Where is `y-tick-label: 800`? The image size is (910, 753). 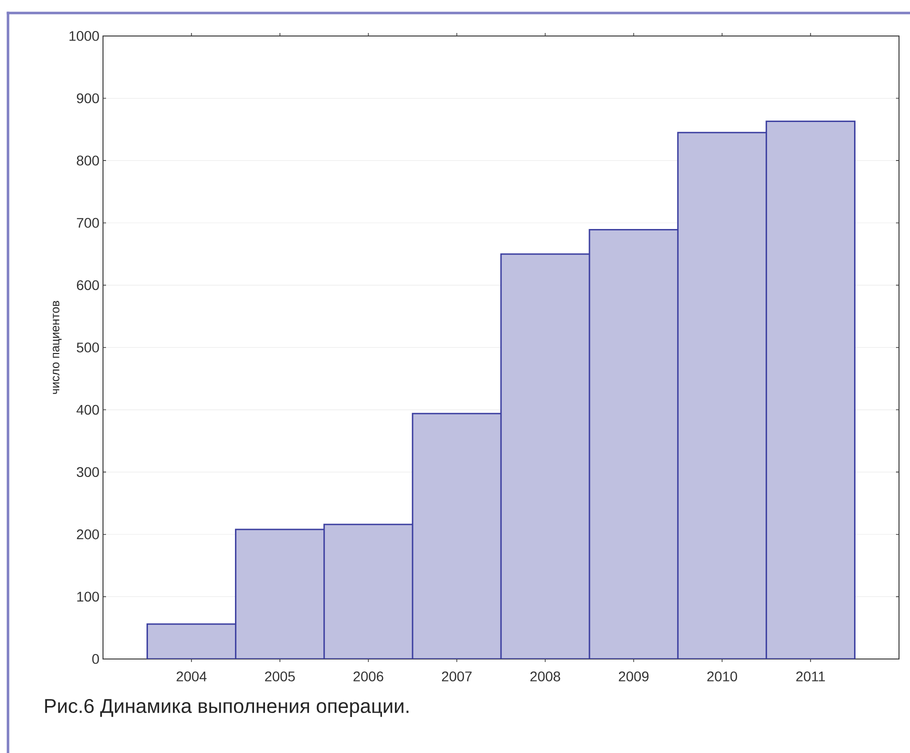
y-tick-label: 800 is located at coordinates (87, 161).